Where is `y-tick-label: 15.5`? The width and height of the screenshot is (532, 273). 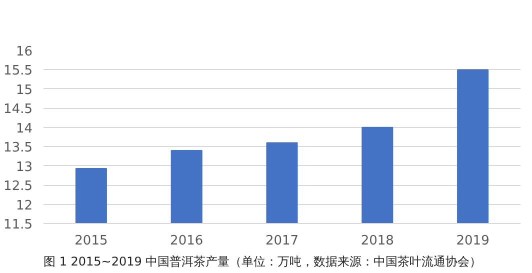 y-tick-label: 15.5 is located at coordinates (18, 71).